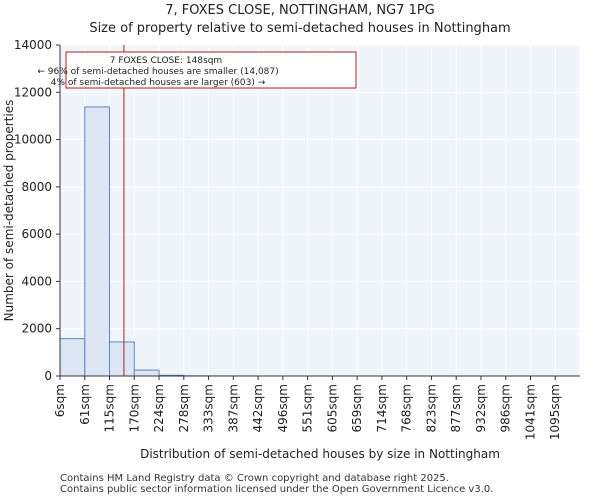 Image resolution: width=600 pixels, height=500 pixels. What do you see at coordinates (382, 408) in the screenshot?
I see `x-tick-label: 714sqm` at bounding box center [382, 408].